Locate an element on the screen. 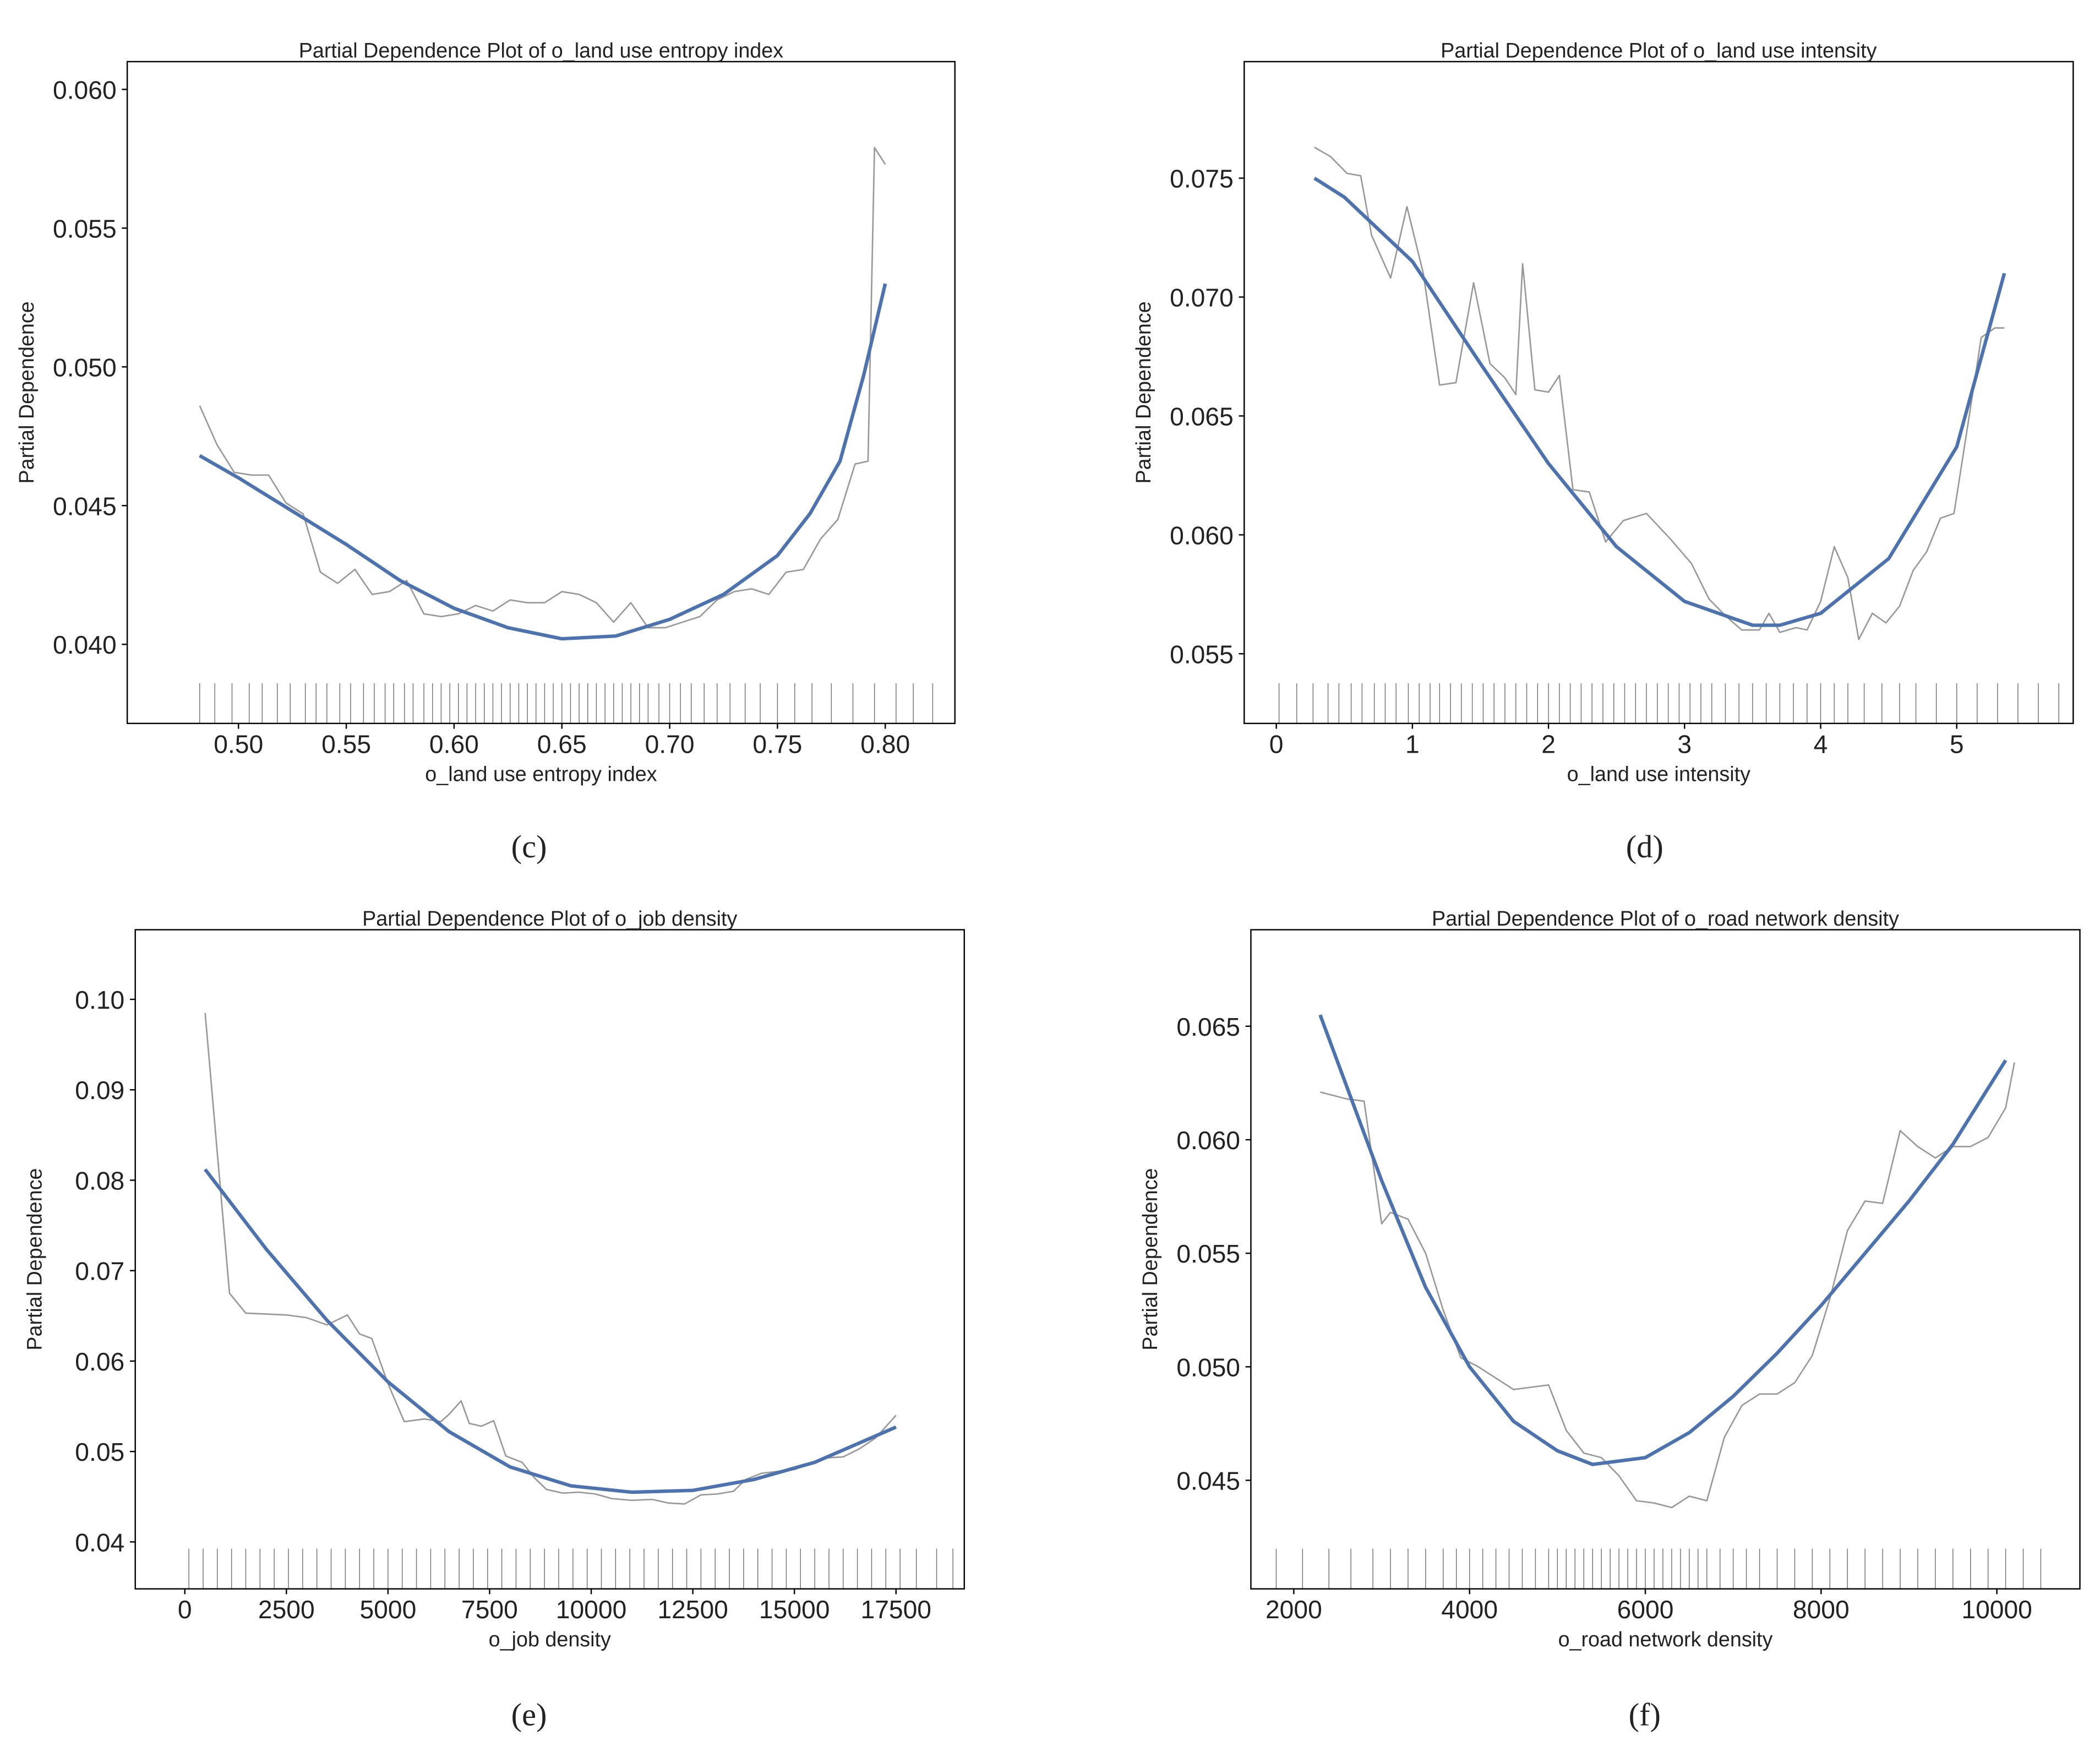  x-tick-label: 0.65 is located at coordinates (562, 744).